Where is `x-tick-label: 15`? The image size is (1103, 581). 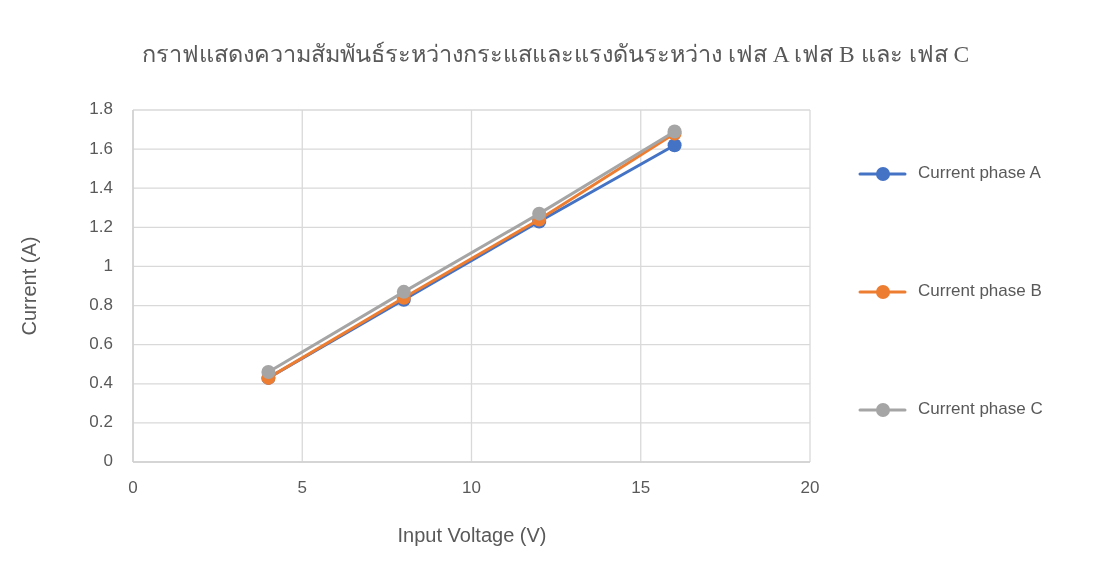 x-tick-label: 15 is located at coordinates (641, 488).